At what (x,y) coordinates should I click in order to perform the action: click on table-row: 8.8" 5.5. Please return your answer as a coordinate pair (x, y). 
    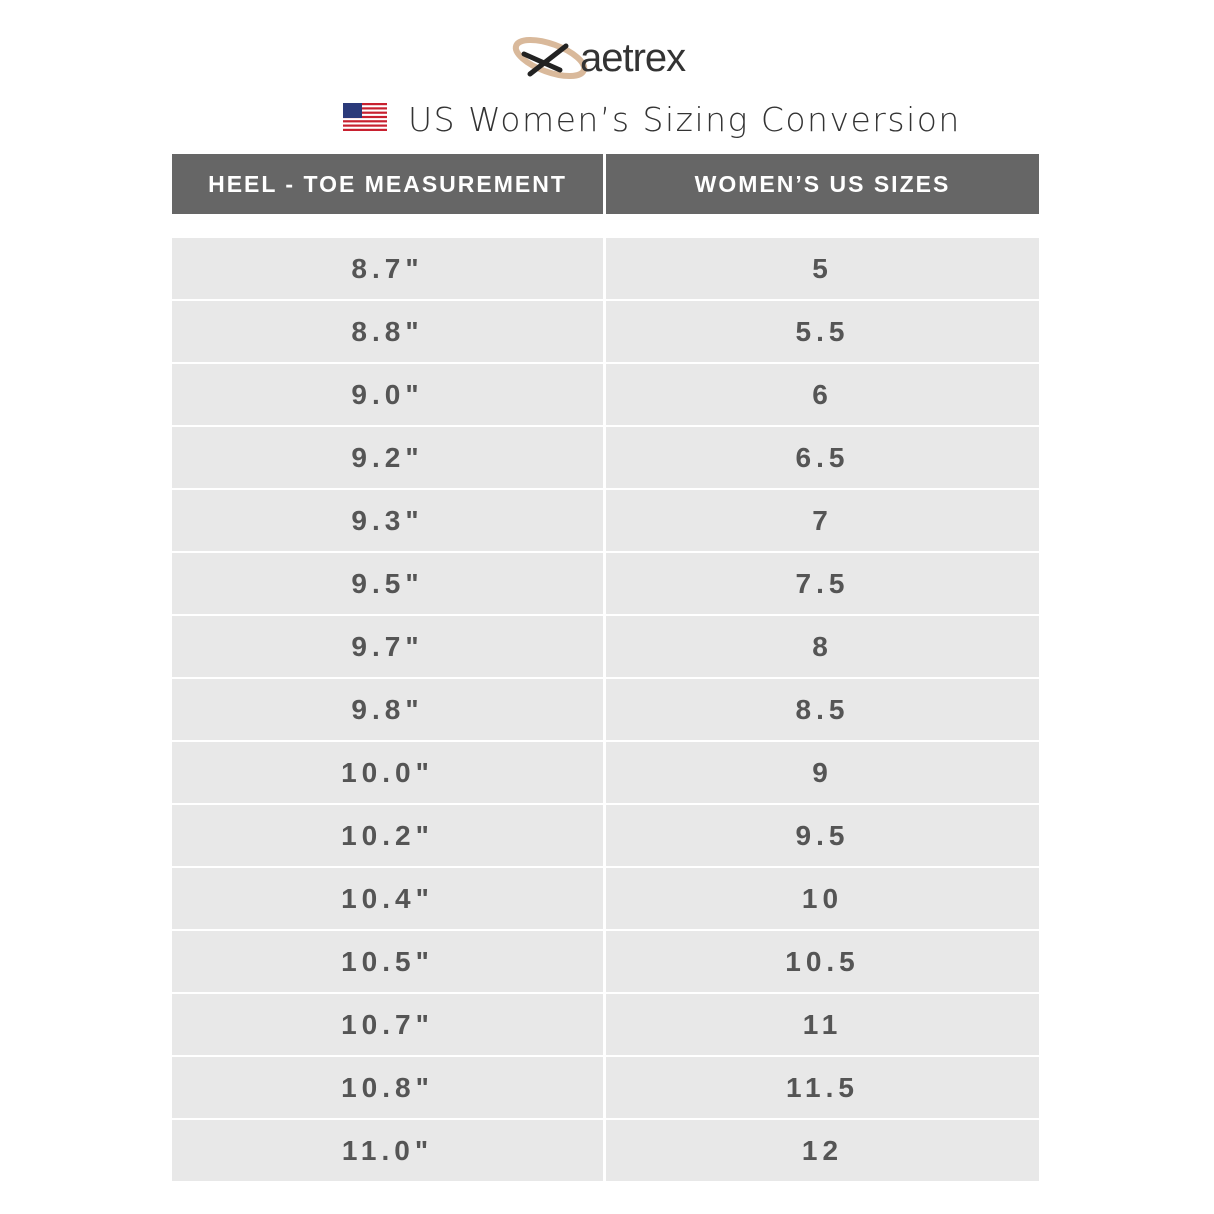
    Looking at the image, I should click on (605, 331).